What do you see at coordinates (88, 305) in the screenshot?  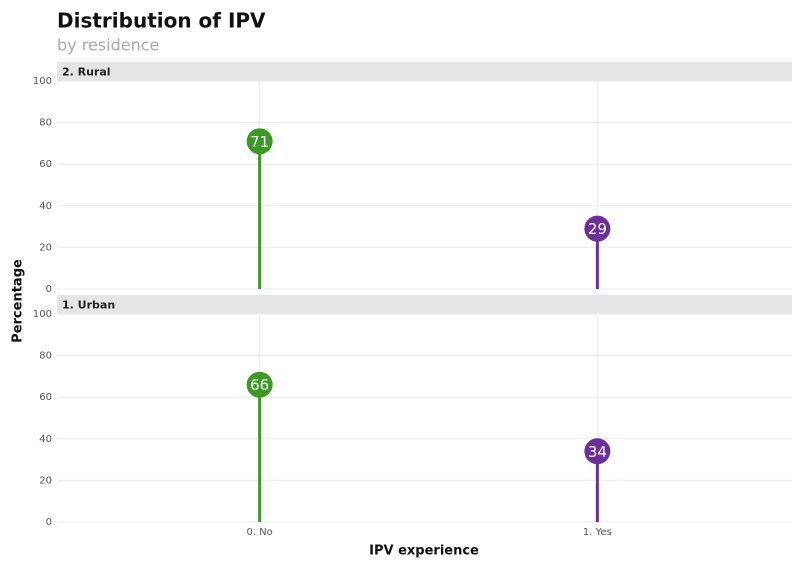 I see `facet-label: 1. Urban` at bounding box center [88, 305].